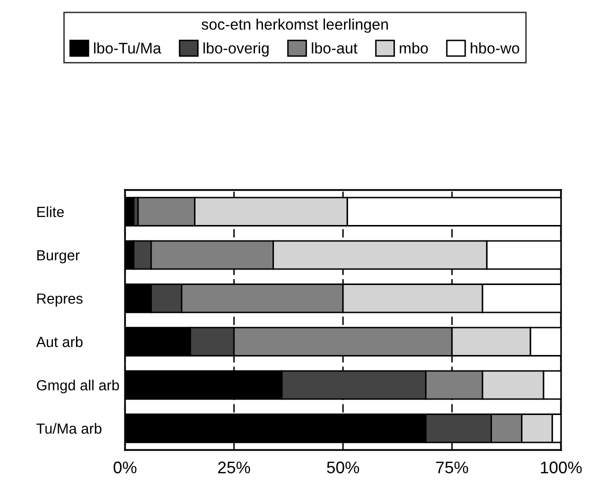  What do you see at coordinates (125, 468) in the screenshot?
I see `x-tick-label: 0%` at bounding box center [125, 468].